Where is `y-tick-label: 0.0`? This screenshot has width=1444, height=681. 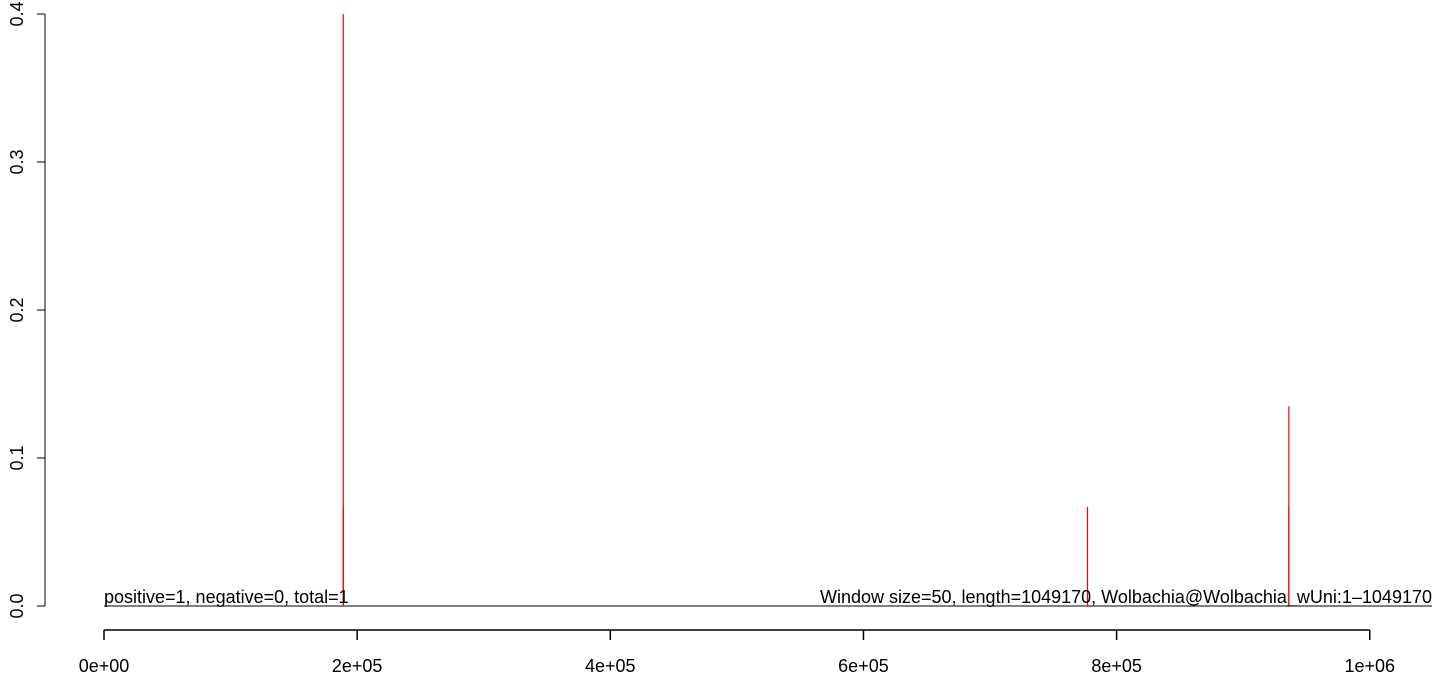 y-tick-label: 0.0 is located at coordinates (17, 605).